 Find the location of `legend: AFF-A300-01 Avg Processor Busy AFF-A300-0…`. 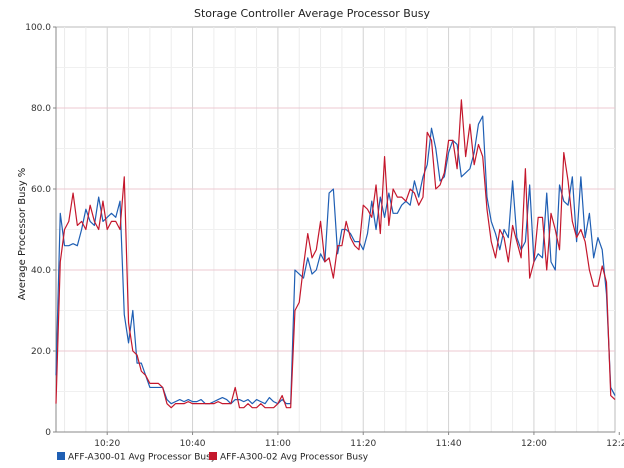

legend: AFF-A300-01 Avg Processor Busy AFF-A300-0… is located at coordinates (213, 457).